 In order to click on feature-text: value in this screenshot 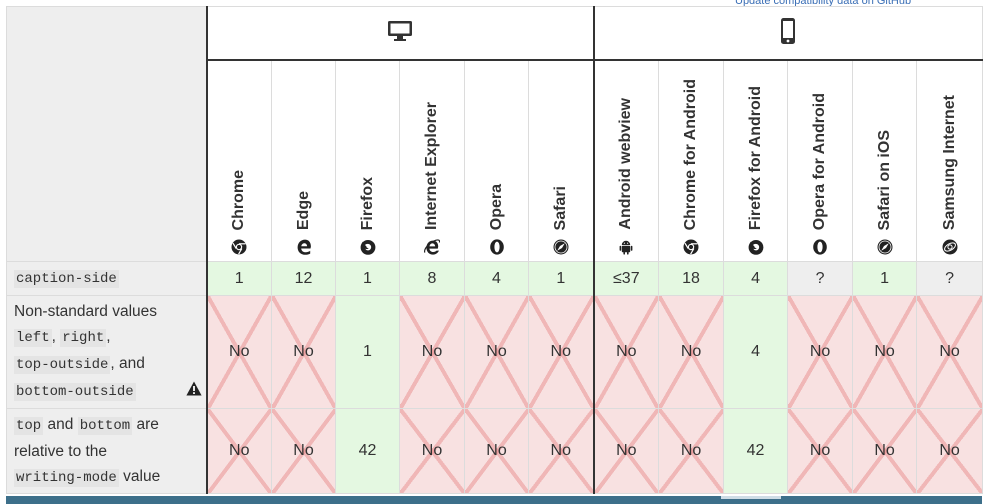, I will do `click(142, 476)`.